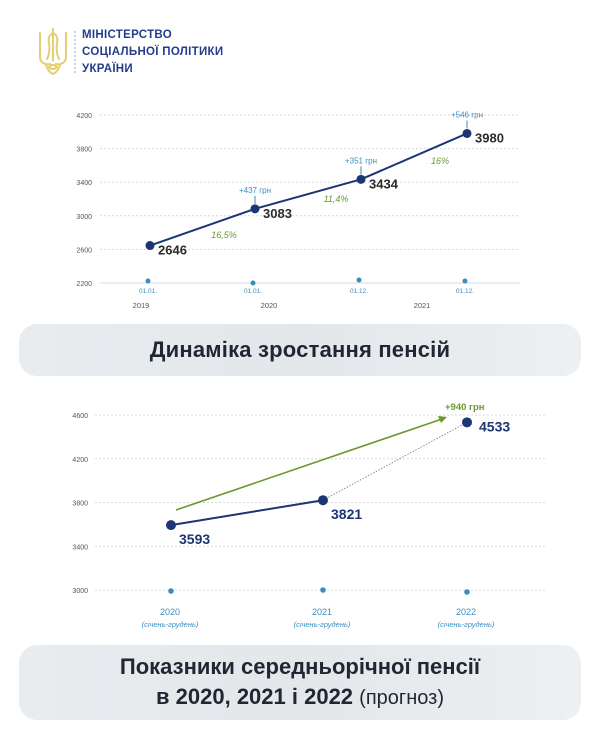 The height and width of the screenshot is (750, 600). I want to click on data-value-label: 3980, so click(489, 137).